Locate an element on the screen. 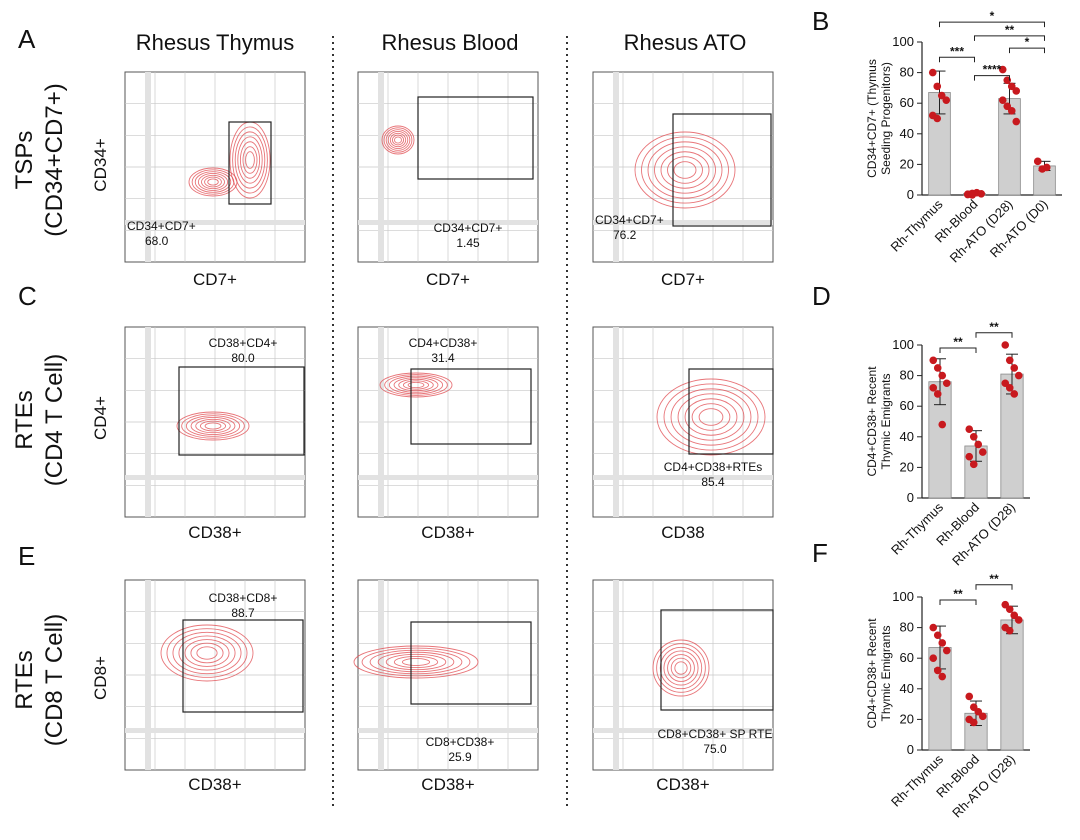 This screenshot has height=840, width=1080. flow-ylabel-cd34: CD34+ is located at coordinates (100, 164).